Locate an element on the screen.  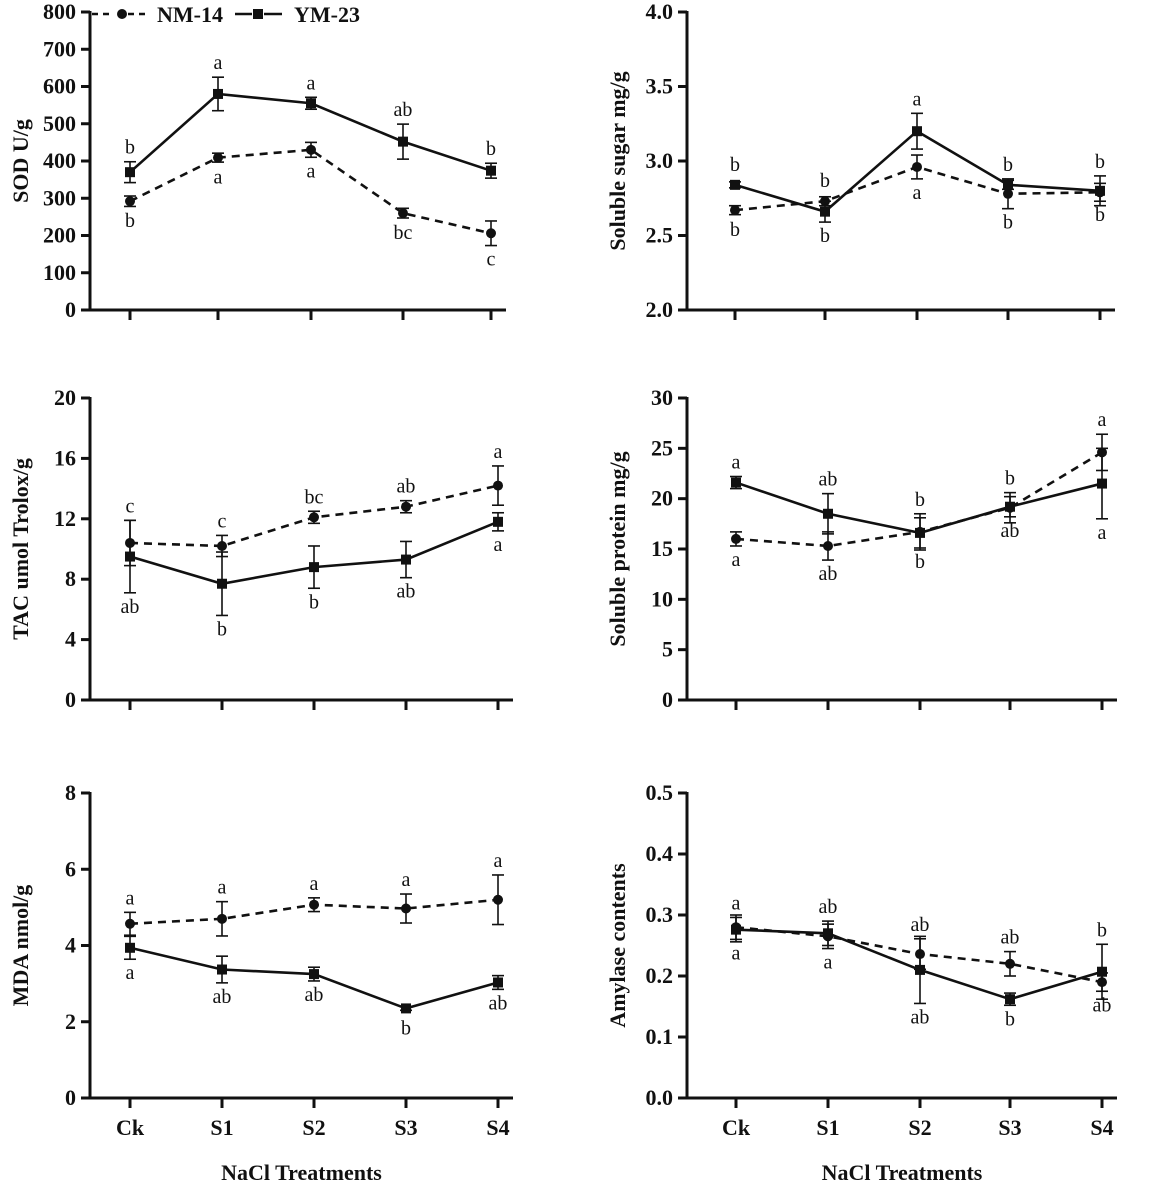
series-nm14: c c bc ab a is located at coordinates (314, 504).